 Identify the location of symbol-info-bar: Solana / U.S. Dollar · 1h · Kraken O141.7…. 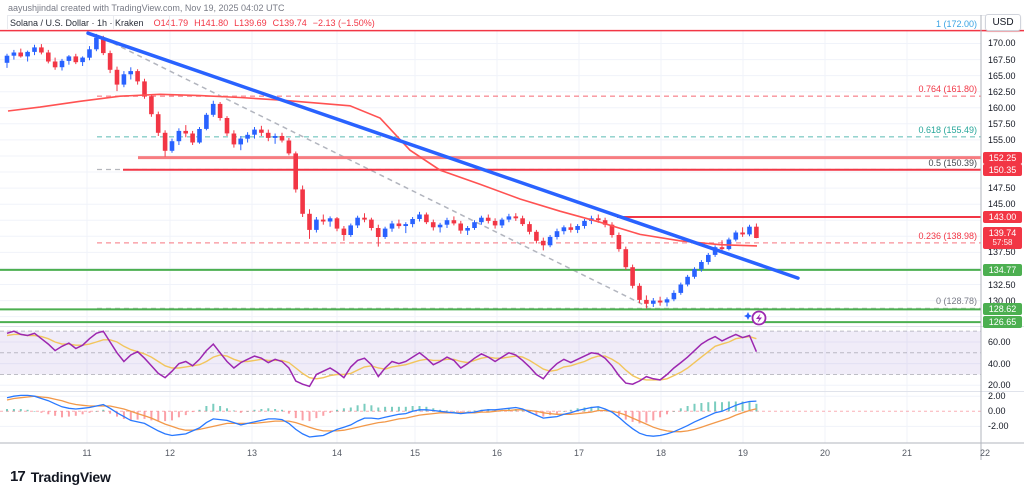
(195, 23).